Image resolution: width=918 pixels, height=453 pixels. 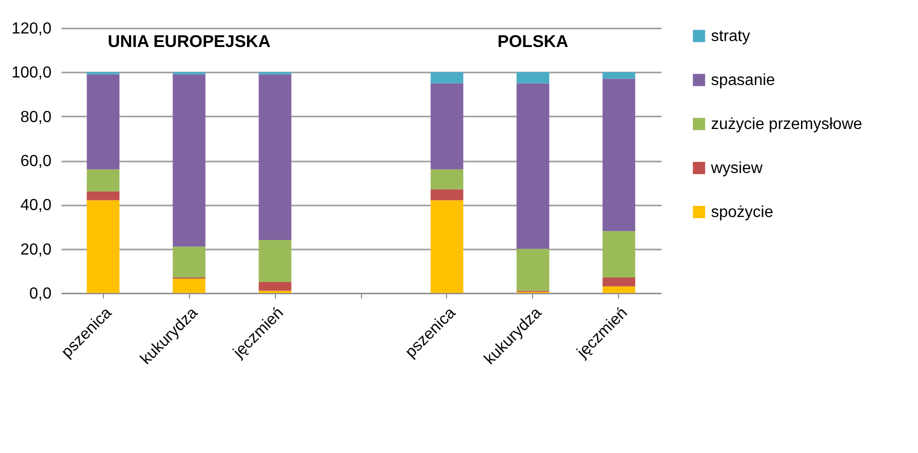 I want to click on y-tick-label: 20,0, so click(x=36, y=249).